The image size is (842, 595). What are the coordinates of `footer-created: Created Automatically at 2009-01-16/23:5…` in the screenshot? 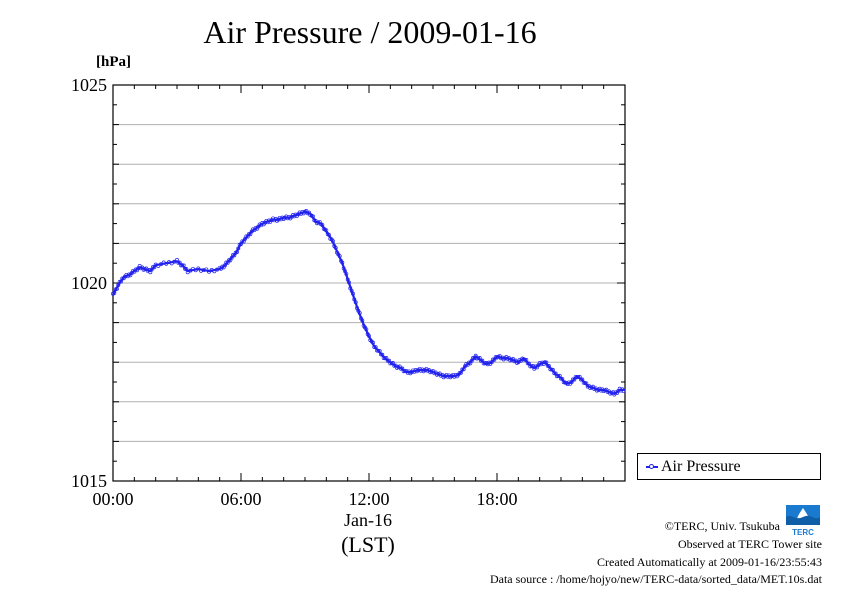 It's located at (709, 562).